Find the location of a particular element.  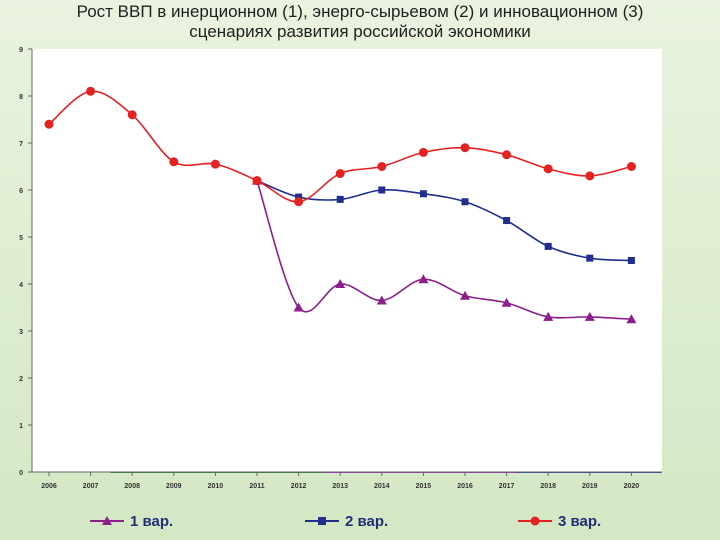

x-tick-label: 2010 is located at coordinates (216, 486).